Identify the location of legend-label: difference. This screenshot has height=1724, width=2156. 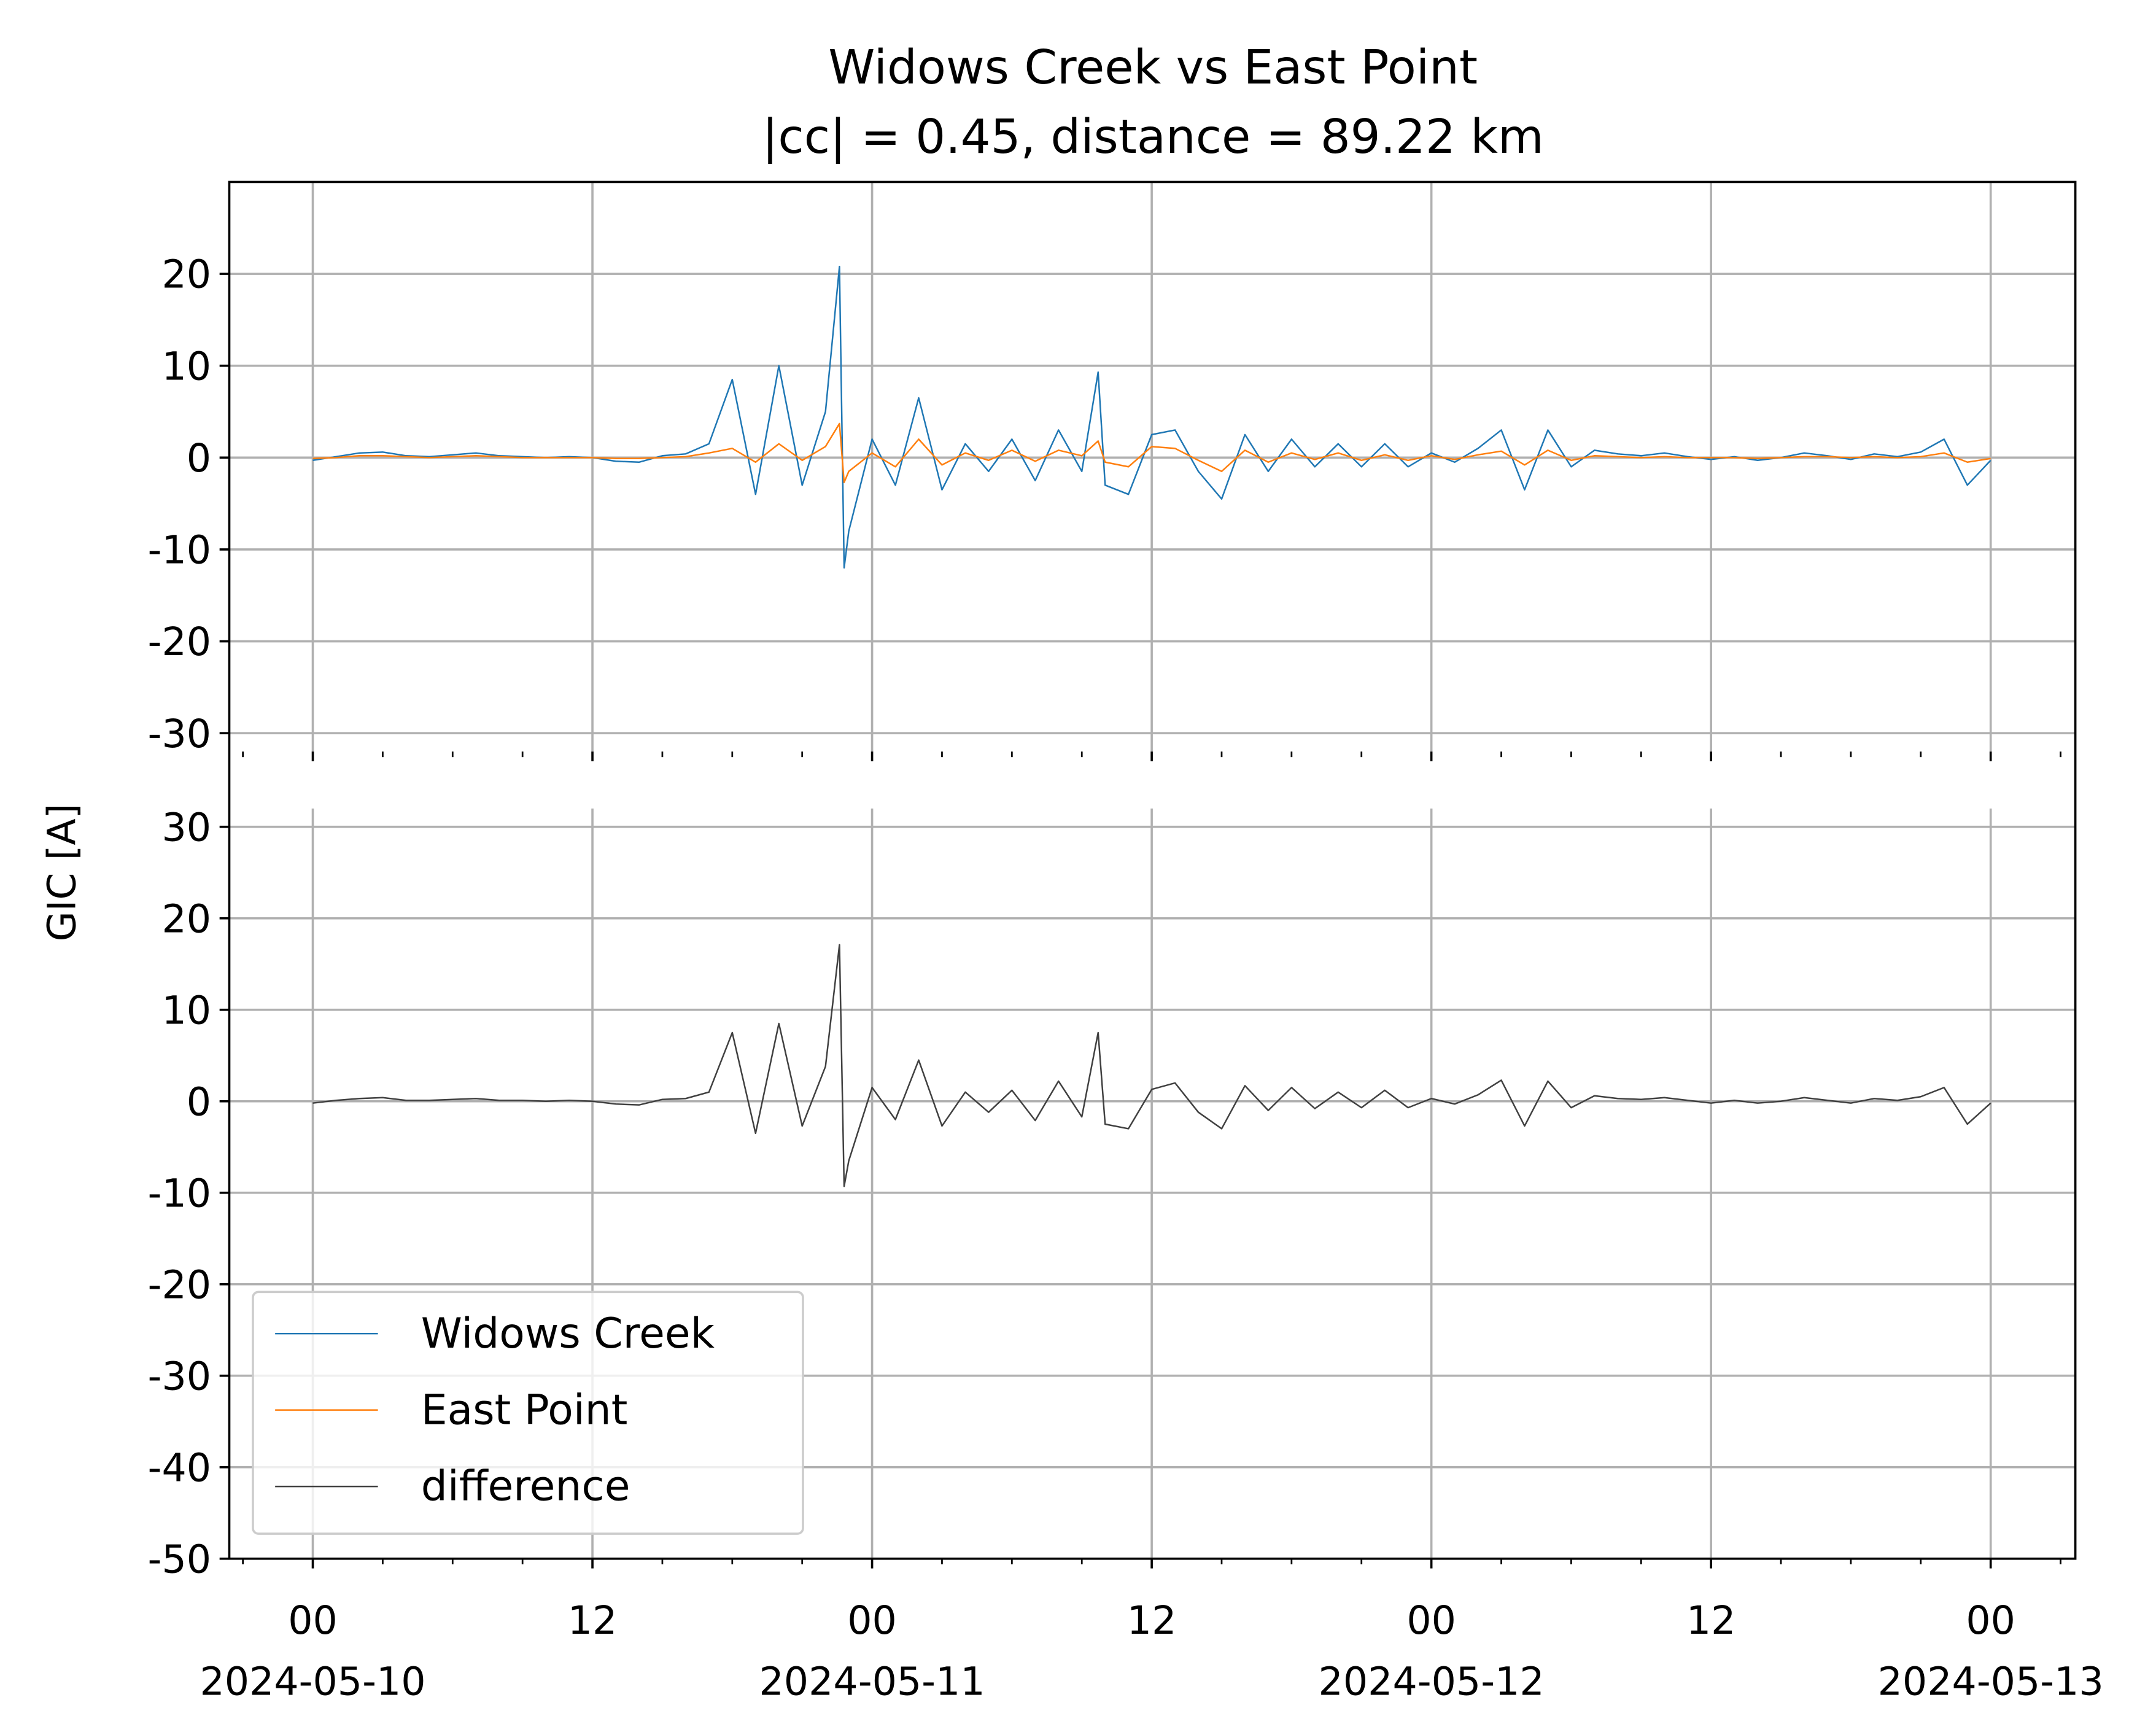
(525, 1486).